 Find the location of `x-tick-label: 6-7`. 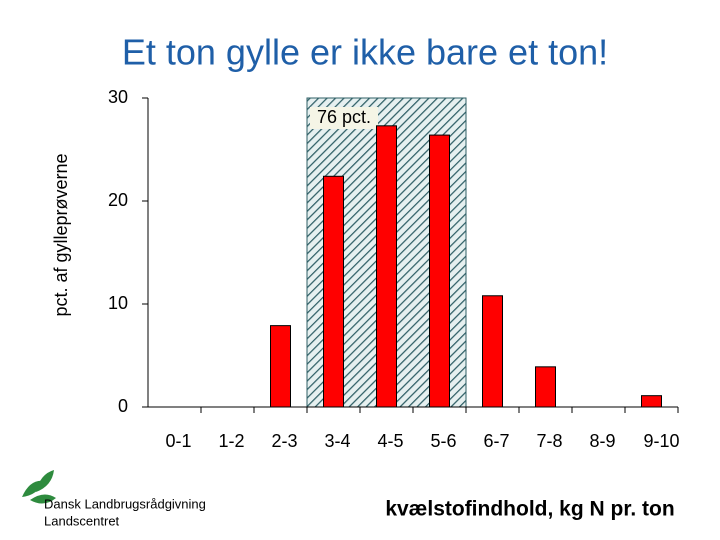

x-tick-label: 6-7 is located at coordinates (496, 441).